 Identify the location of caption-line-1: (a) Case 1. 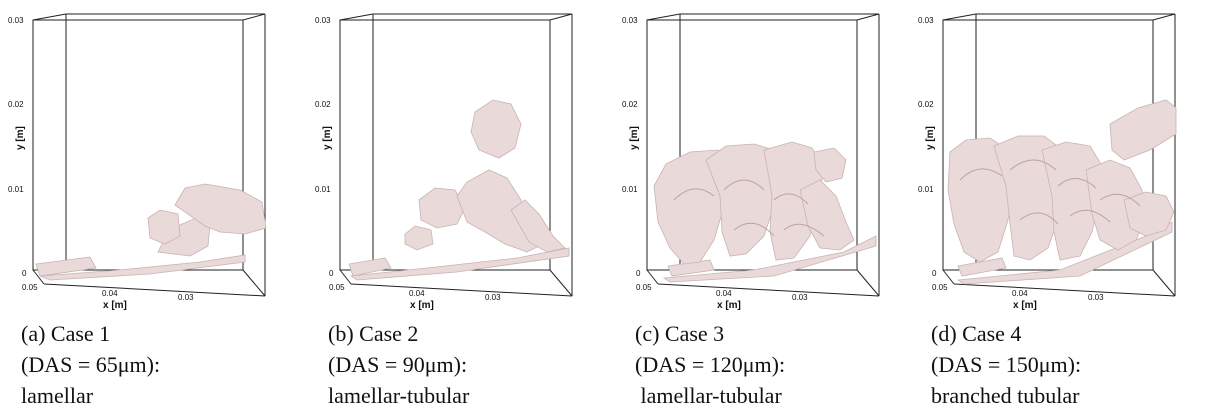
(66, 333).